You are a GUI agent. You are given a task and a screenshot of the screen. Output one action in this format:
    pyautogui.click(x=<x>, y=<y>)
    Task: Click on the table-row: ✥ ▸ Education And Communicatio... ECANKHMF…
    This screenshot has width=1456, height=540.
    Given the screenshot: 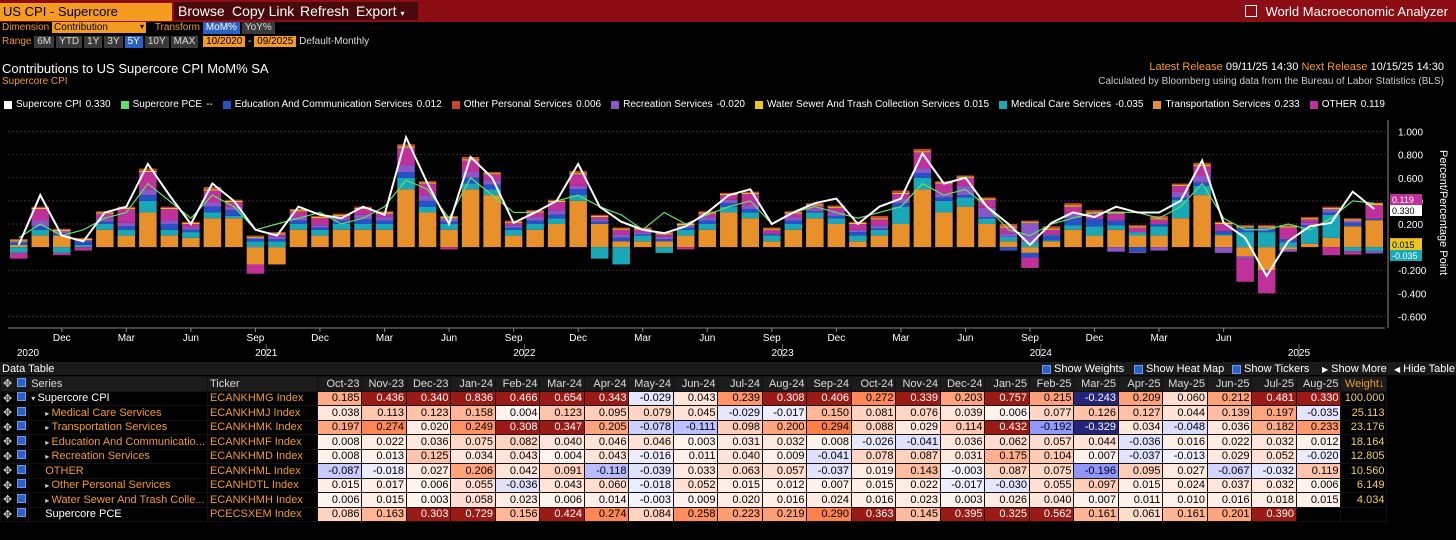 What is the action you would take?
    pyautogui.click(x=694, y=442)
    